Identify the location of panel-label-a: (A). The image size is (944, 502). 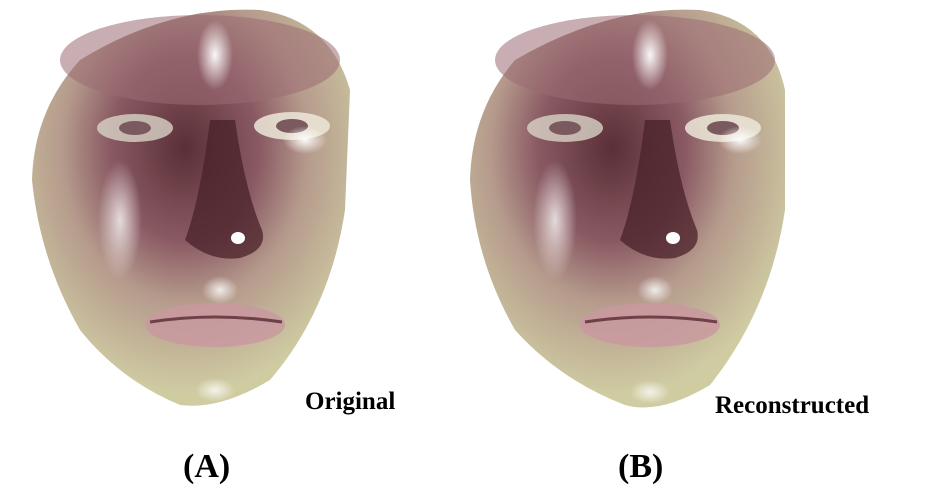
(207, 466).